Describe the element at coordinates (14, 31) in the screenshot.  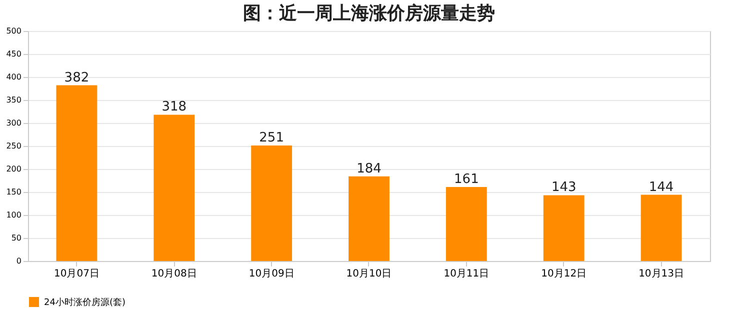
I see `y-tick-label: 500` at that location.